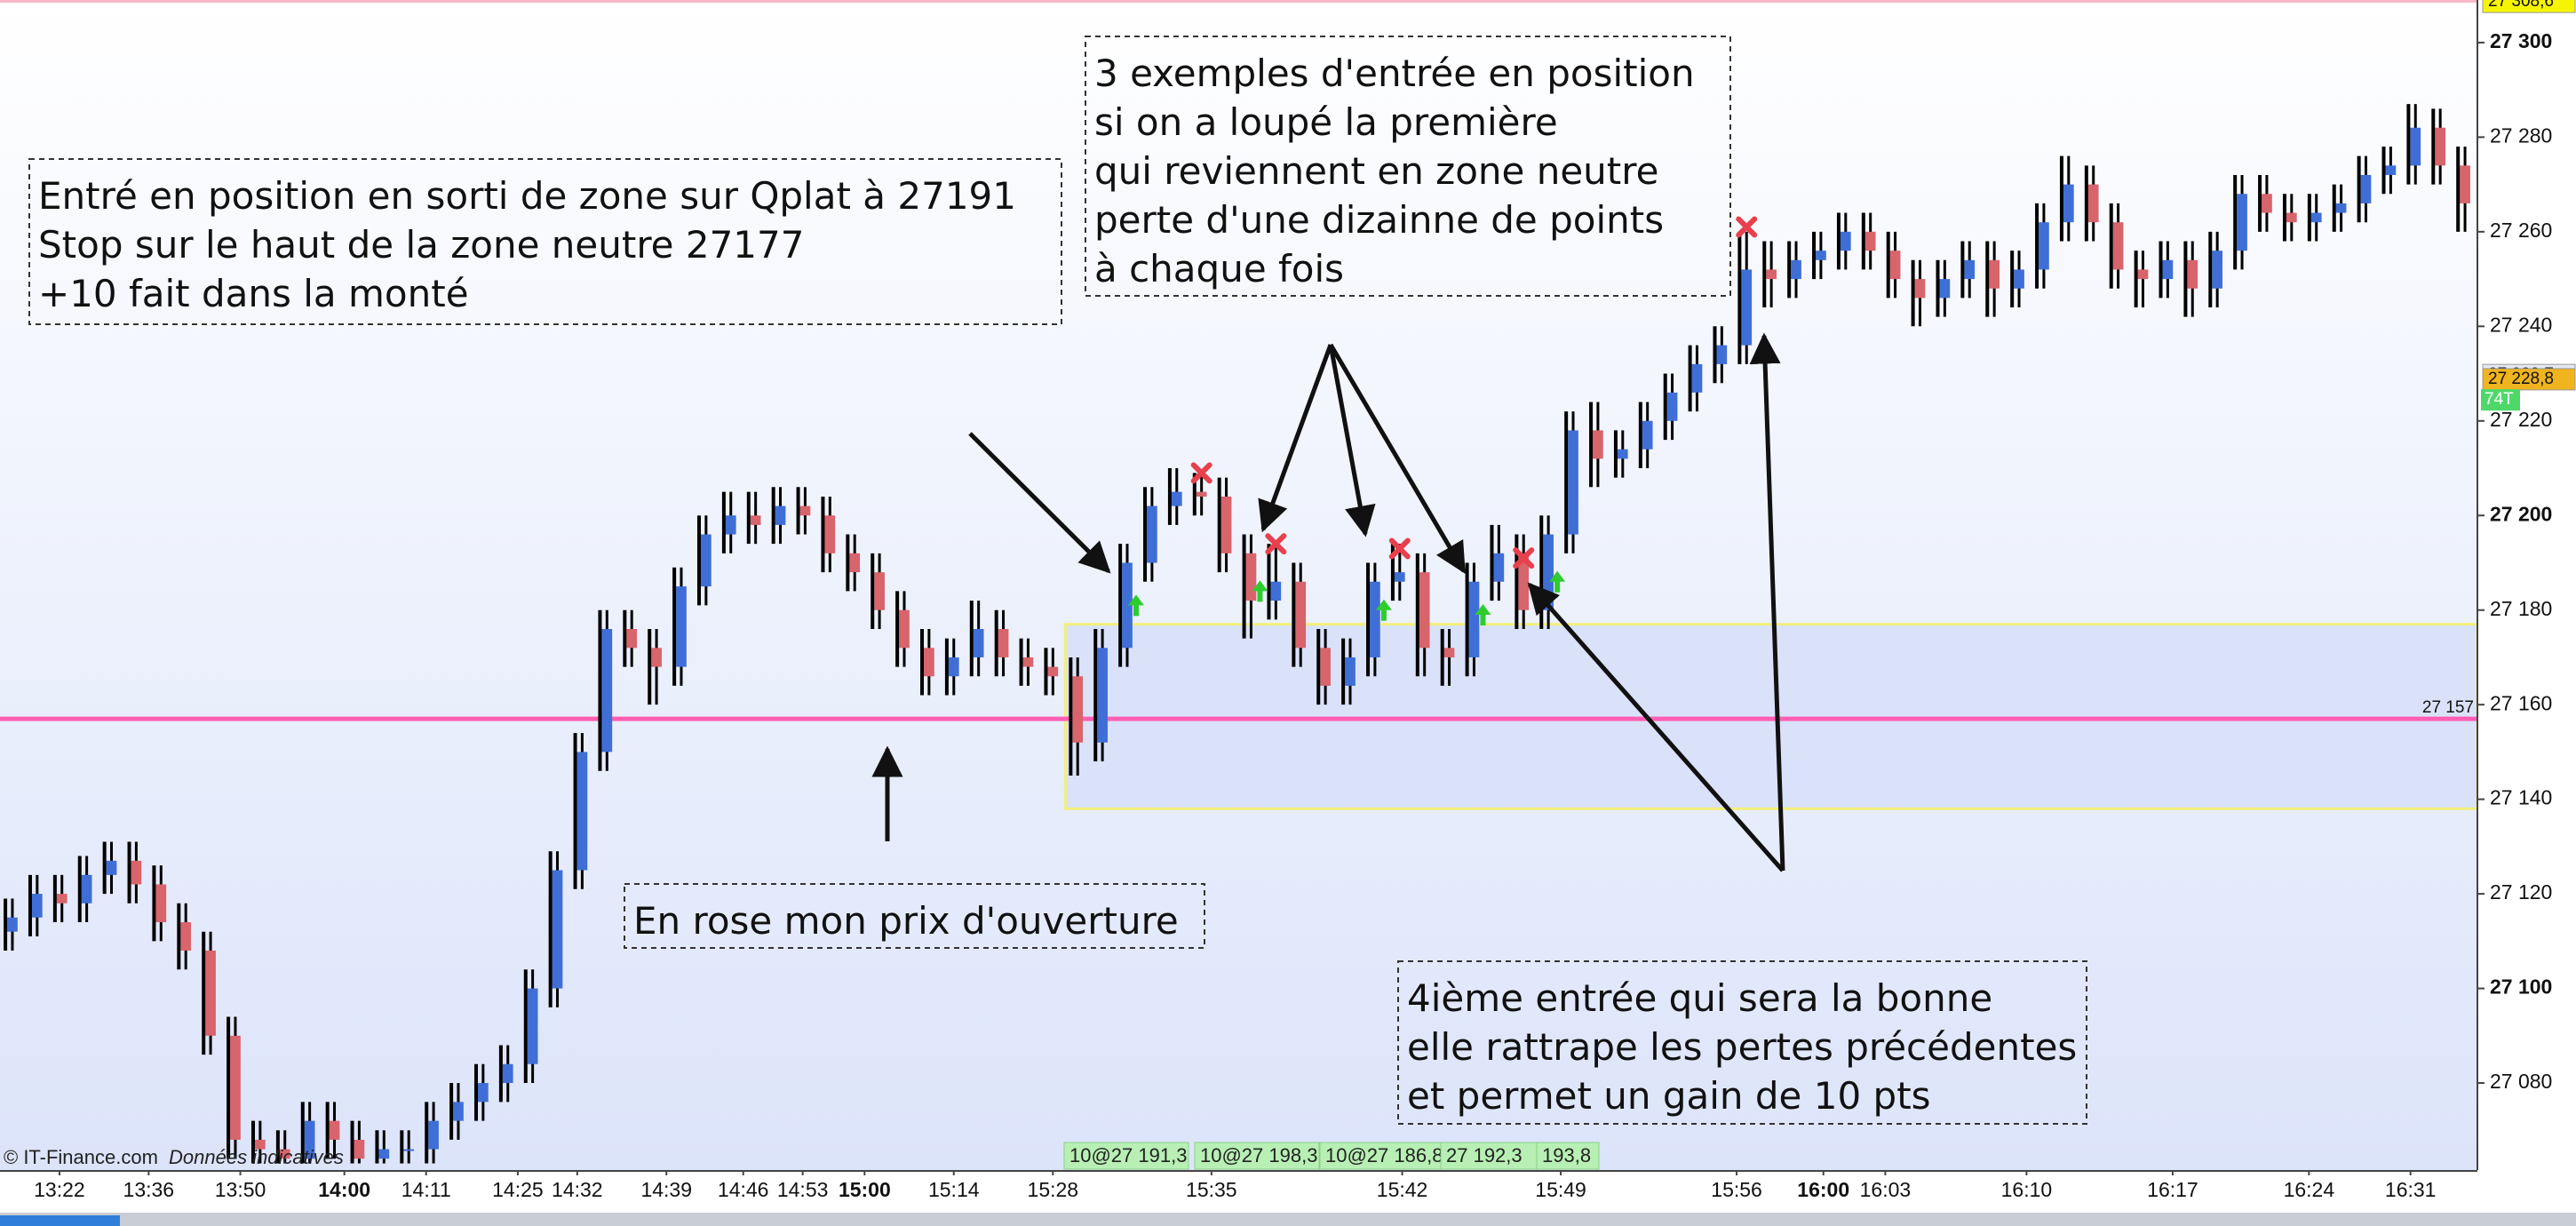 This screenshot has width=2576, height=1226. I want to click on x-tick-label: 16:10, so click(2027, 1189).